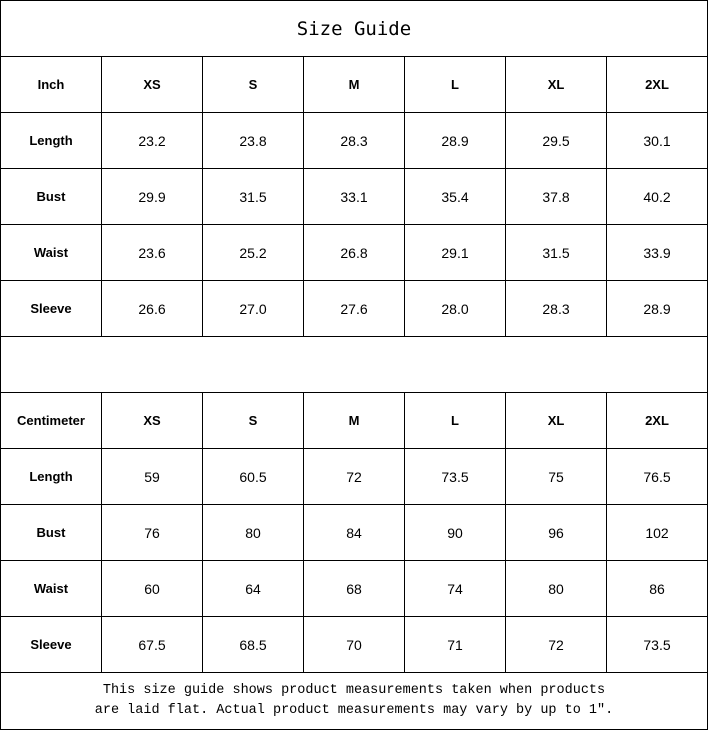 The image size is (709, 730). Describe the element at coordinates (152, 252) in the screenshot. I see `measurement-value: 23.6` at that location.